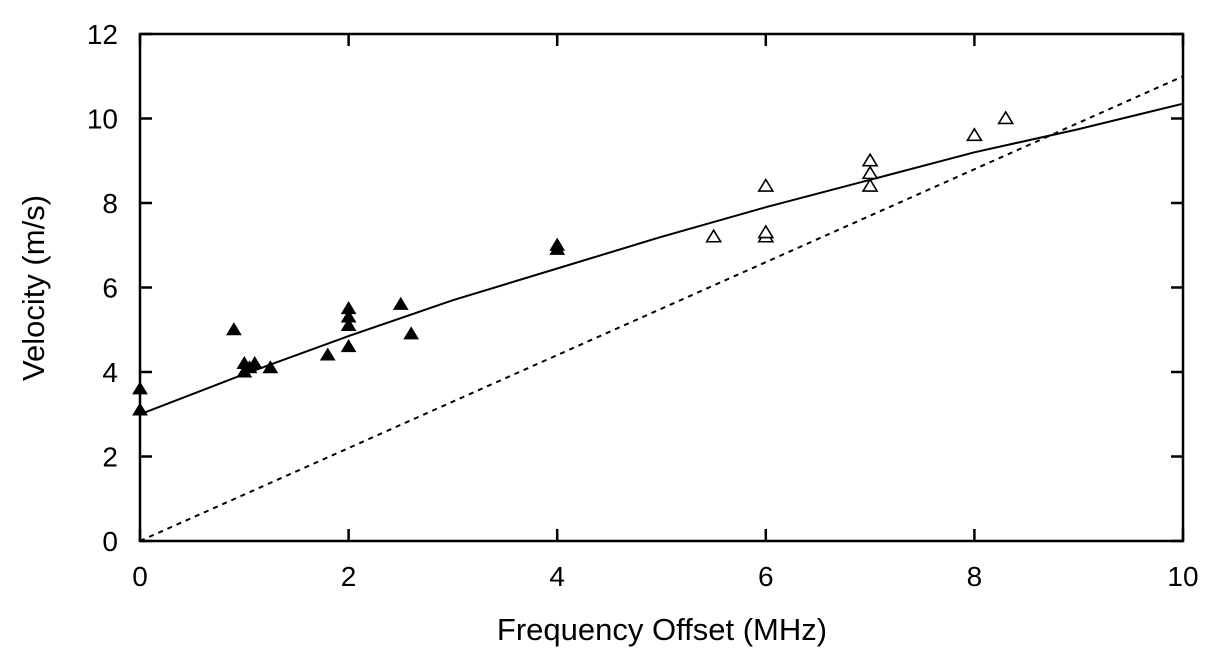 Image resolution: width=1212 pixels, height=649 pixels. What do you see at coordinates (349, 576) in the screenshot?
I see `x-tick-label: 2` at bounding box center [349, 576].